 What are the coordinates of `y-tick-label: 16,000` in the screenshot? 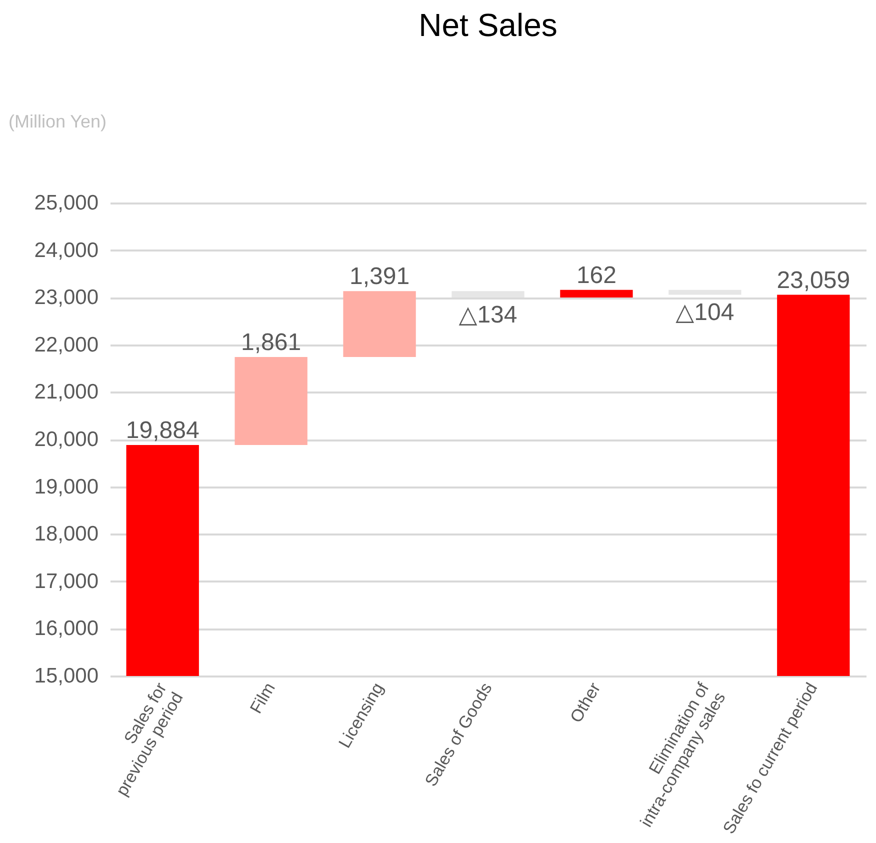 It's located at (66, 628).